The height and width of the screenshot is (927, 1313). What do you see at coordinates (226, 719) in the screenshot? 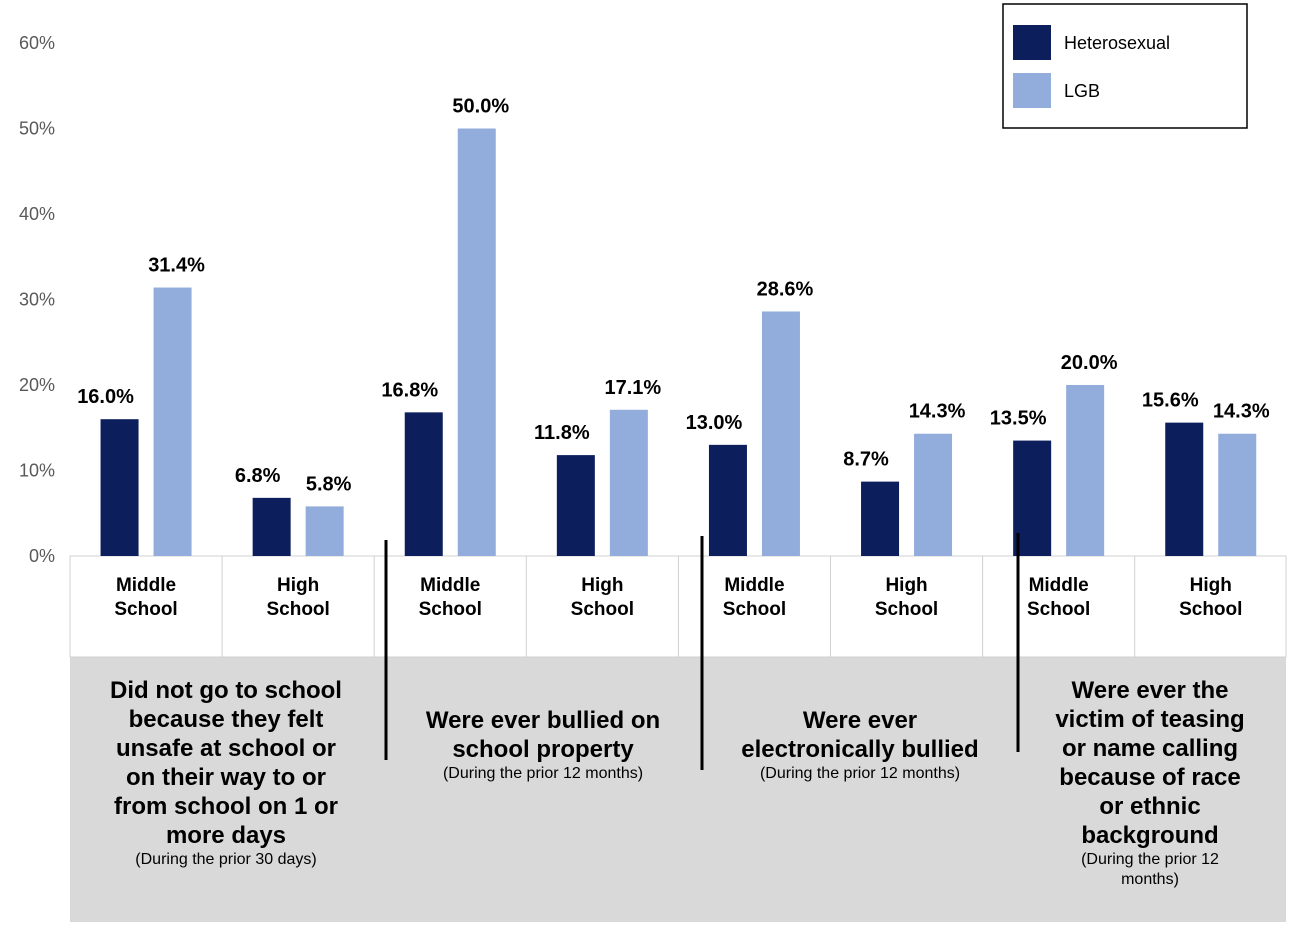
I see `group-title: because they felt` at bounding box center [226, 719].